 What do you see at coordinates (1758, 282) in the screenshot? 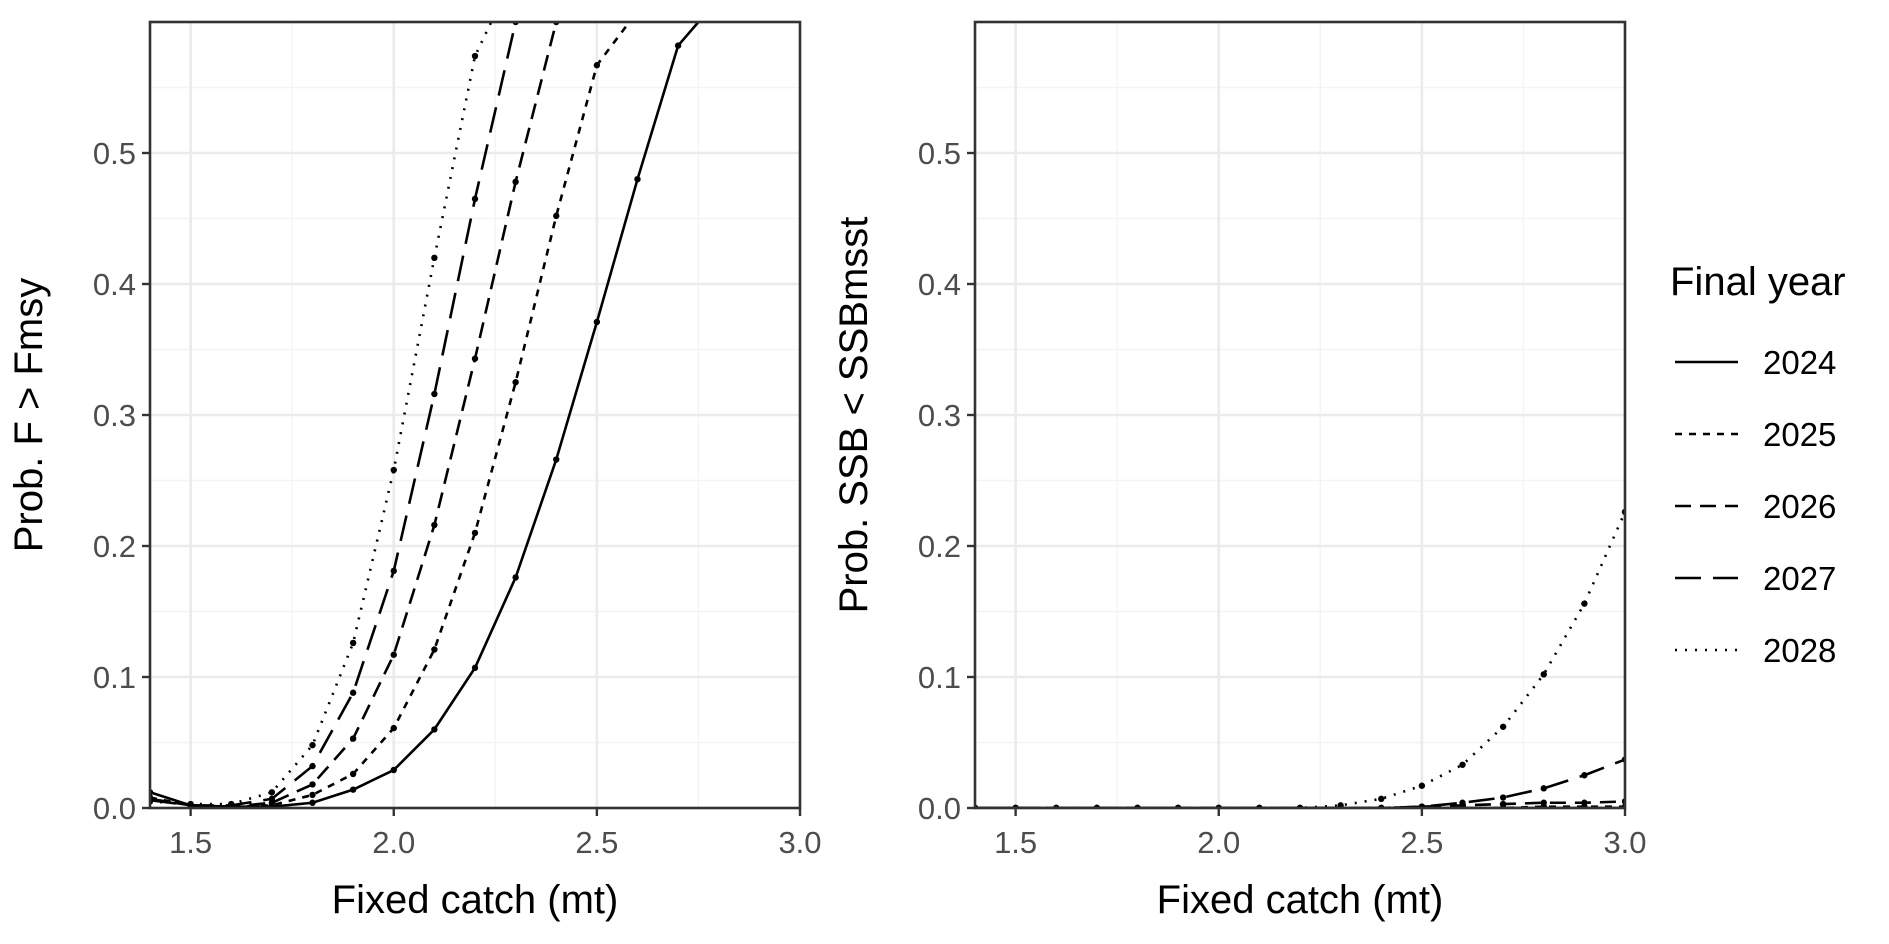
I see `legend-title: Final year` at bounding box center [1758, 282].